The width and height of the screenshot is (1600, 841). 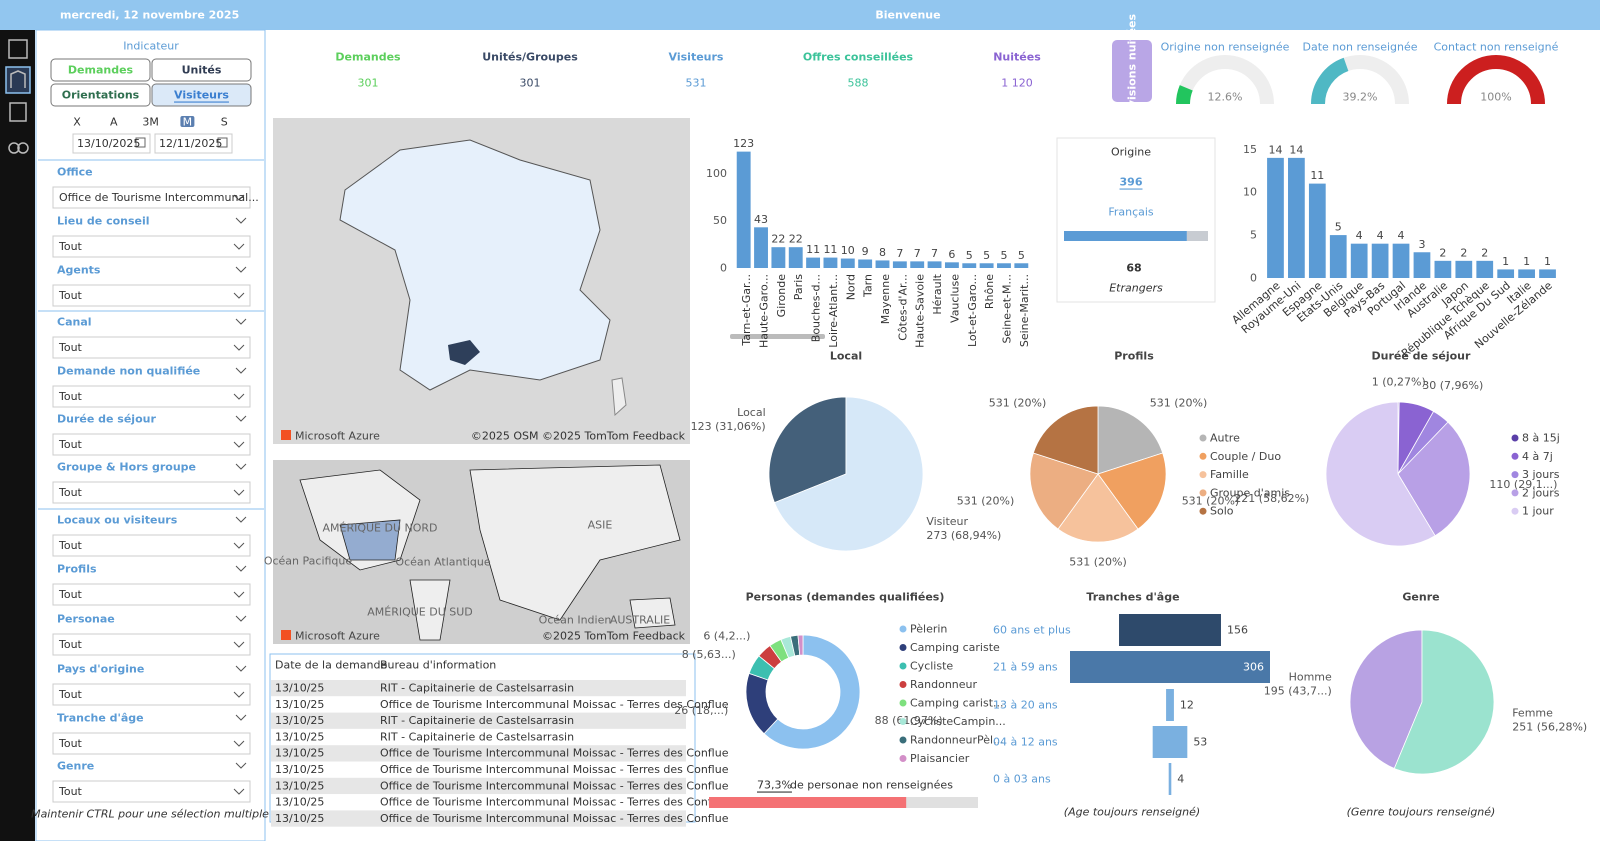 I want to click on section-title: Indicateur, so click(x=151, y=46).